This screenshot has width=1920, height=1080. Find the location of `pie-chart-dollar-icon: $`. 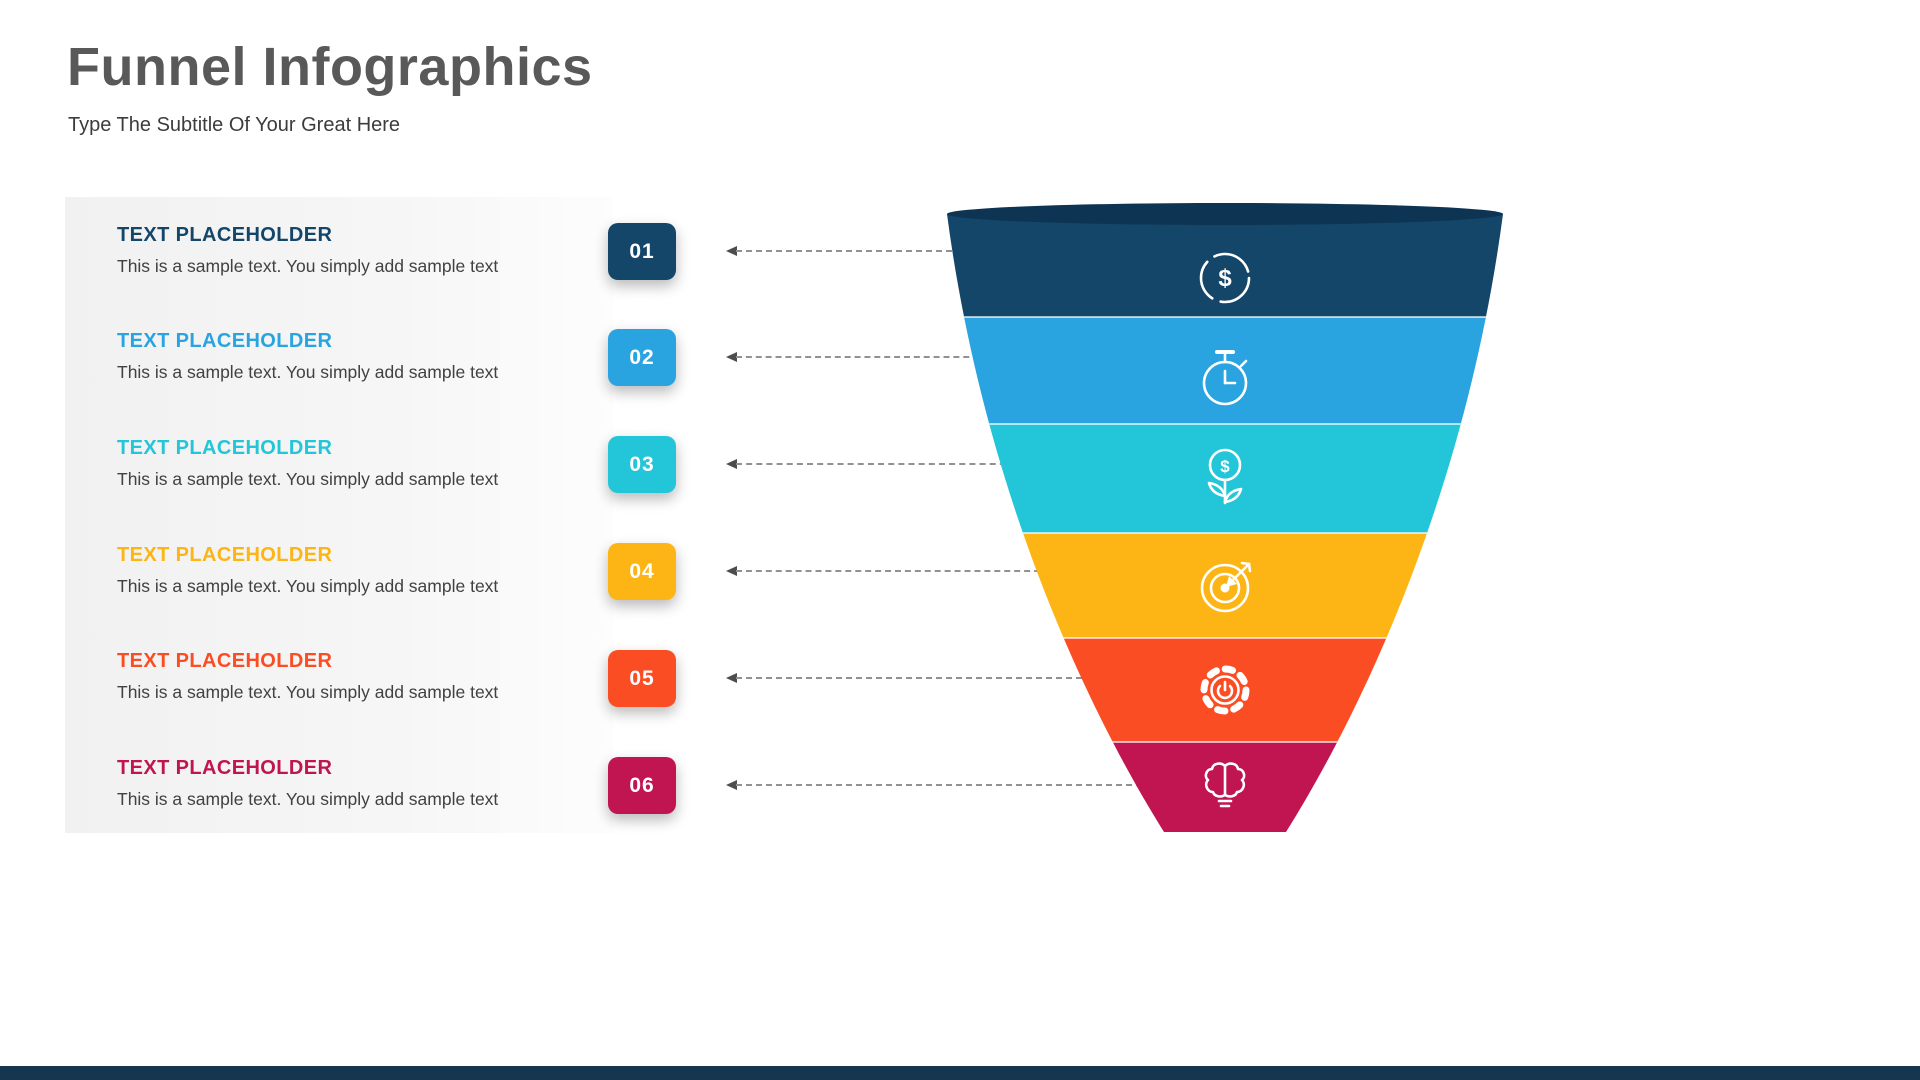

pie-chart-dollar-icon: $ is located at coordinates (1225, 278).